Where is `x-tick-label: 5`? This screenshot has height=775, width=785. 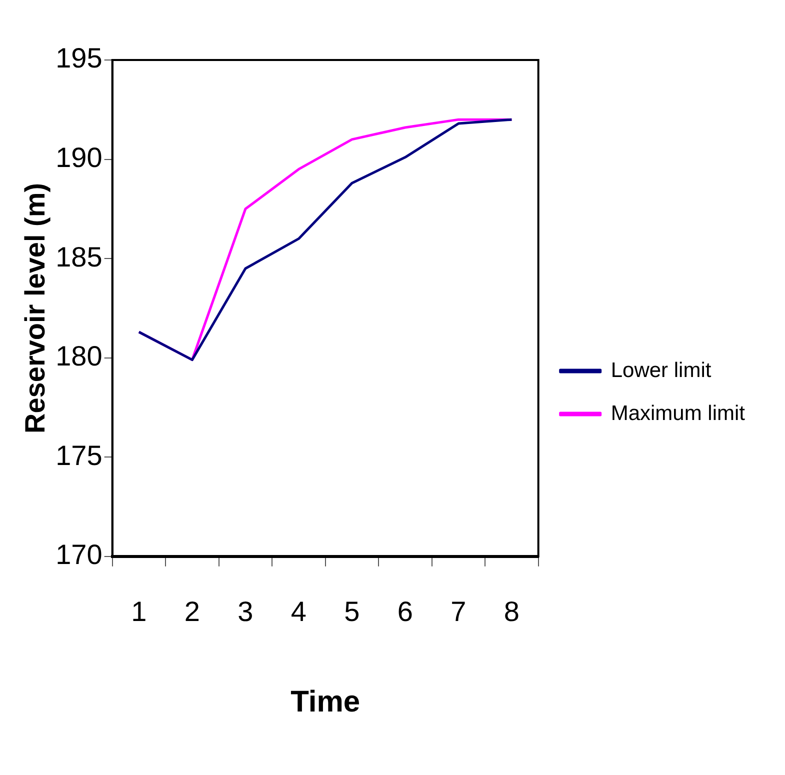 x-tick-label: 5 is located at coordinates (352, 611).